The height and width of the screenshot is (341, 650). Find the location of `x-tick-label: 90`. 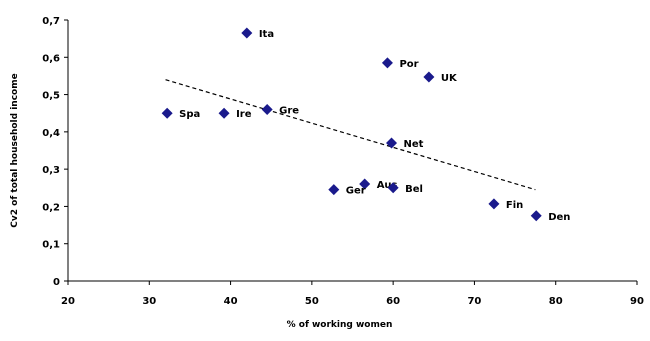

x-tick-label: 90 is located at coordinates (637, 301).